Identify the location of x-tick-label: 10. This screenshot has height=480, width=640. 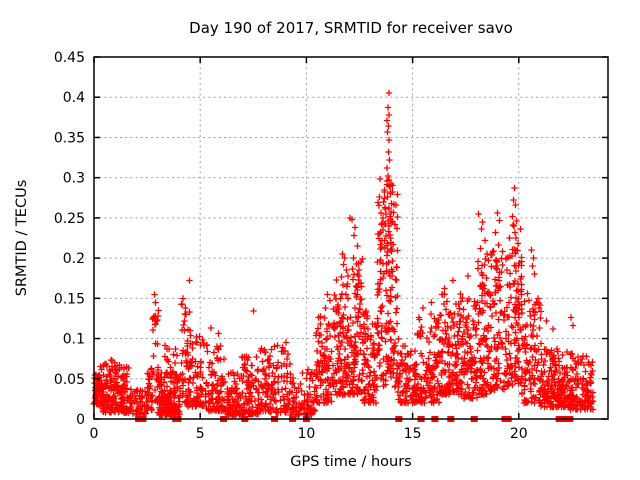
(306, 434).